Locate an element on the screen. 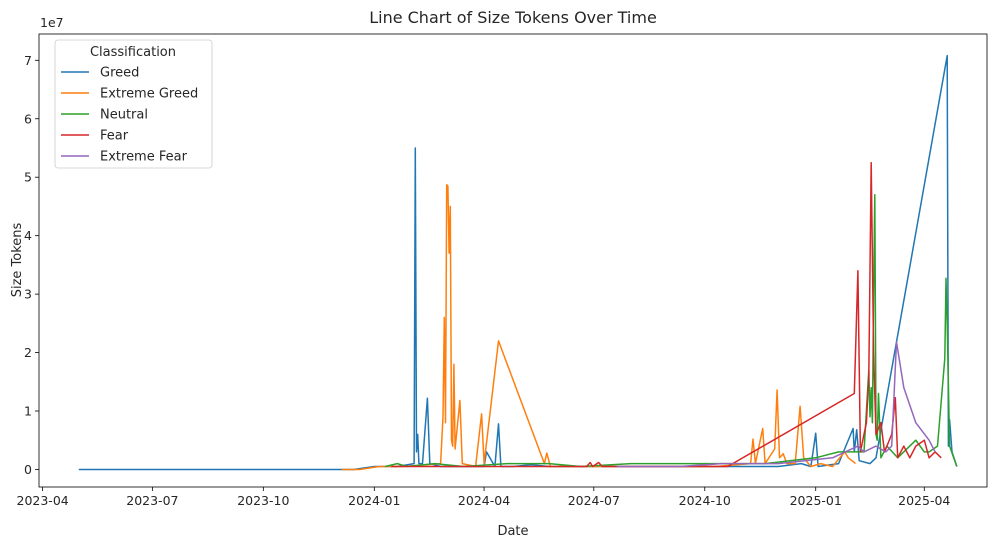 The height and width of the screenshot is (547, 988). y-axis: 0 1 2 3 4 5 6 7 is located at coordinates (31, 265).